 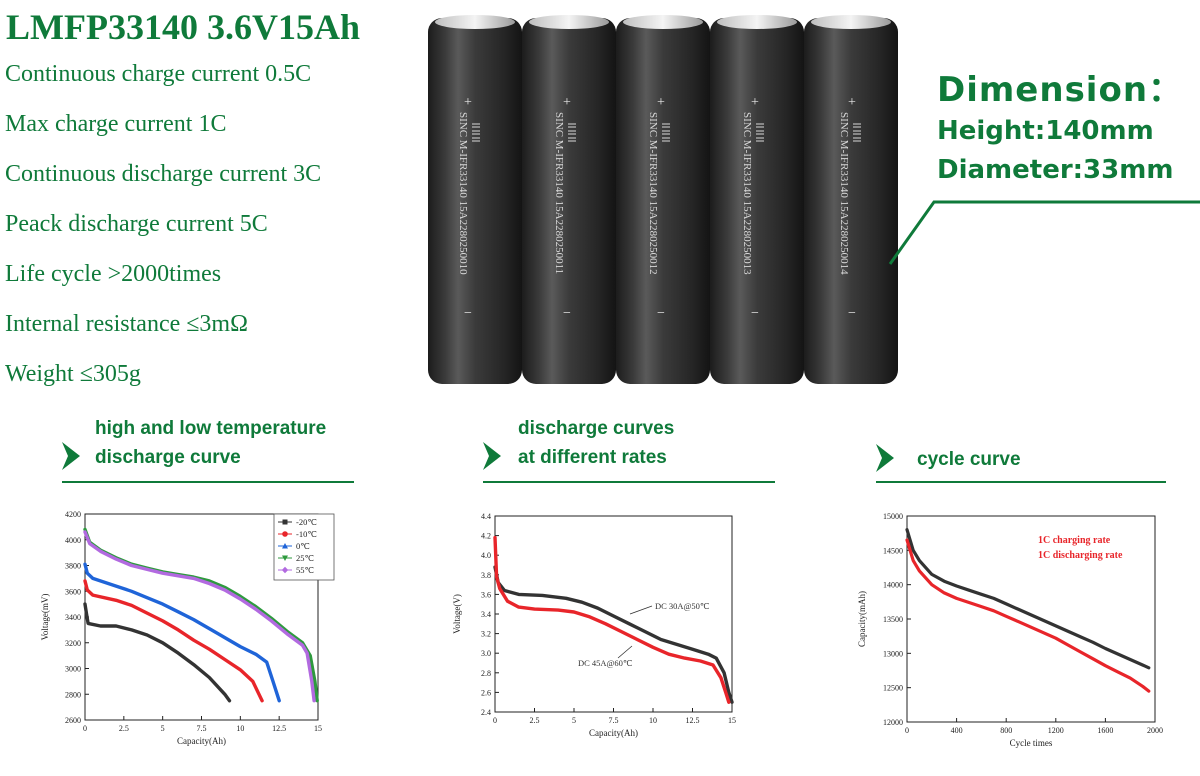 I want to click on section-title-line: at different rates, so click(x=592, y=457).